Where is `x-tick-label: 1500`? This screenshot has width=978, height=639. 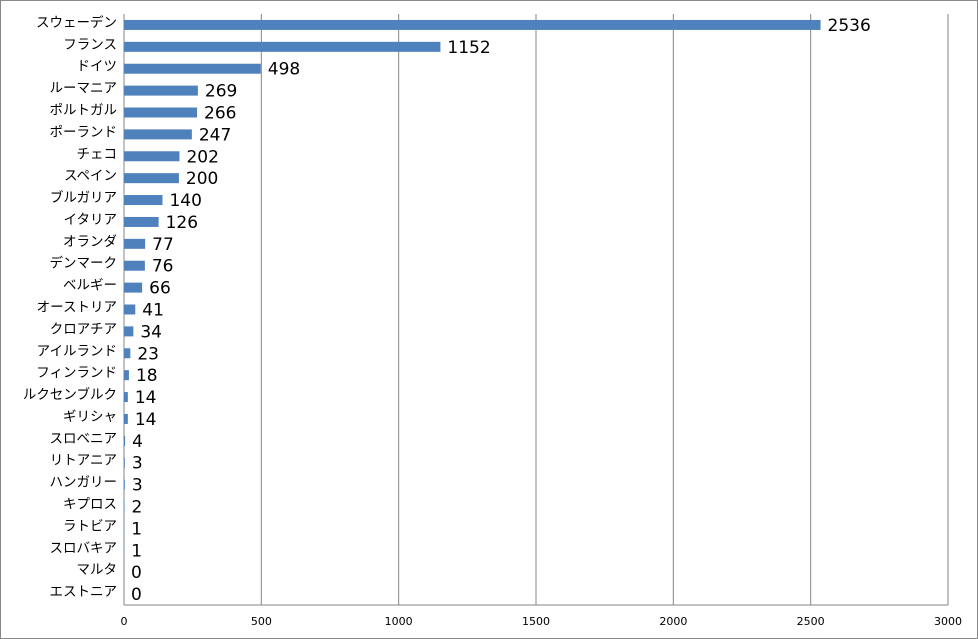
x-tick-label: 1500 is located at coordinates (536, 621).